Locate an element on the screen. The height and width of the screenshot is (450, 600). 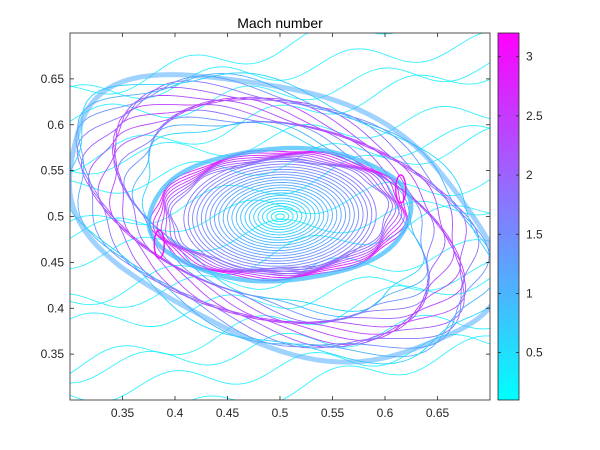
colorbar-frame is located at coordinates (508, 216).